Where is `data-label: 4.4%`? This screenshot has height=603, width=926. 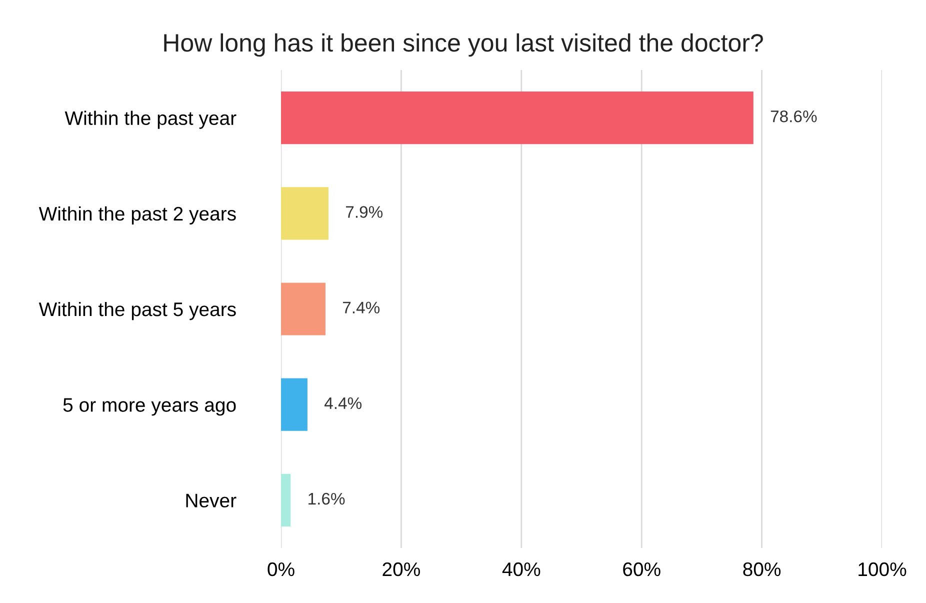 data-label: 4.4% is located at coordinates (343, 403).